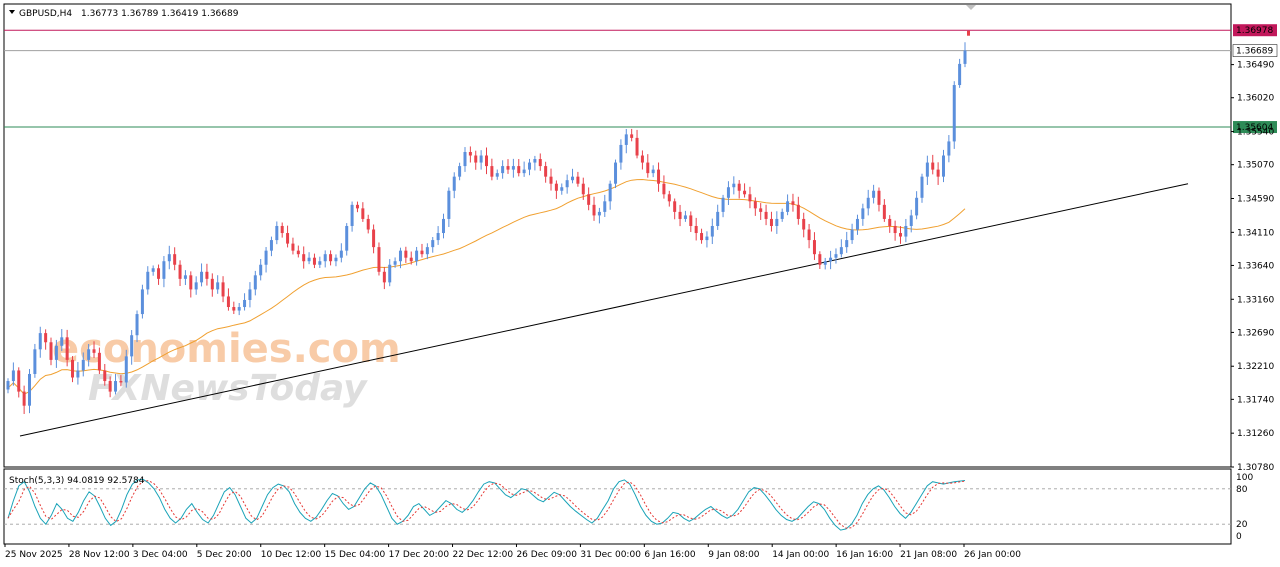 This screenshot has width=1280, height=567. I want to click on stoch-signal-line, so click(486, 504).